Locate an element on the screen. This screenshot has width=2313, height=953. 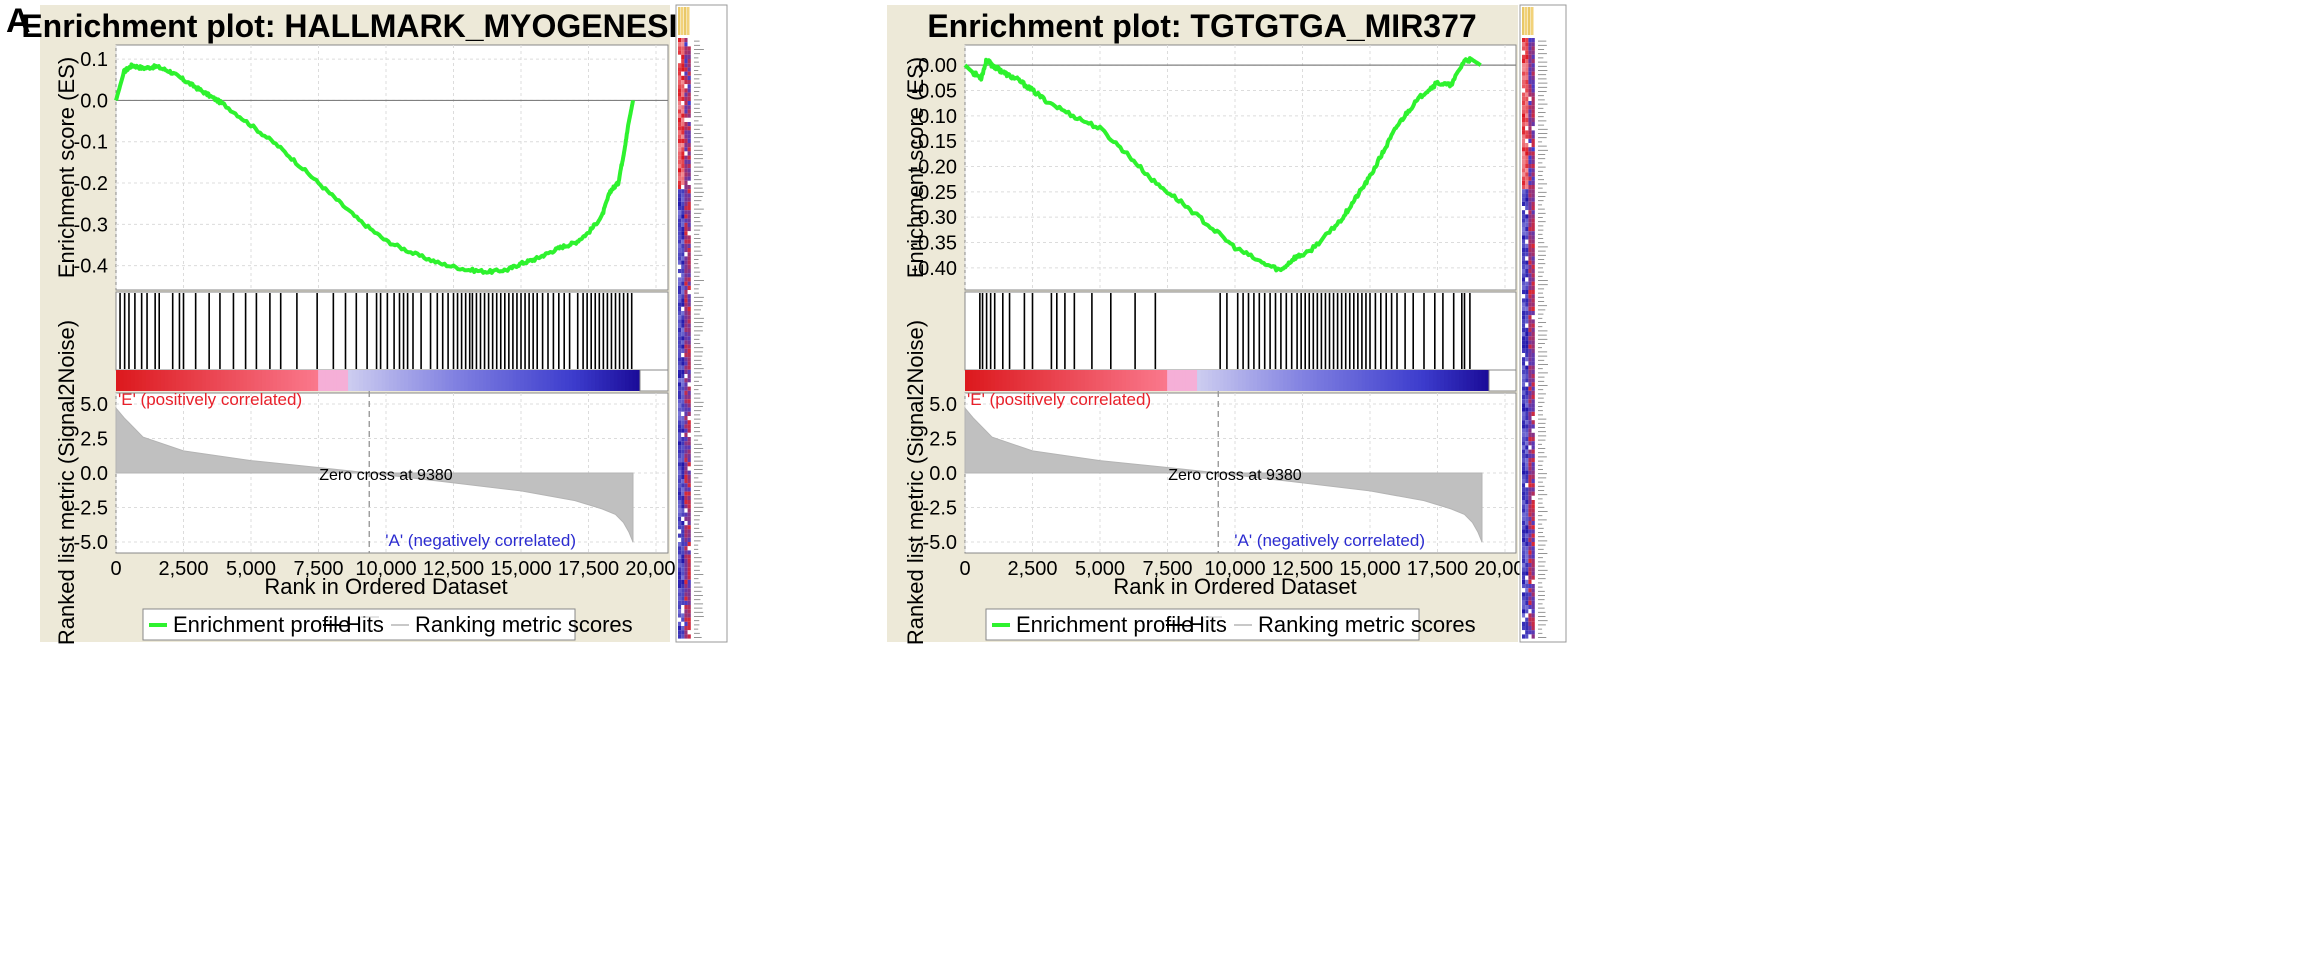
x-tick-label: 15,000 is located at coordinates (1369, 569).